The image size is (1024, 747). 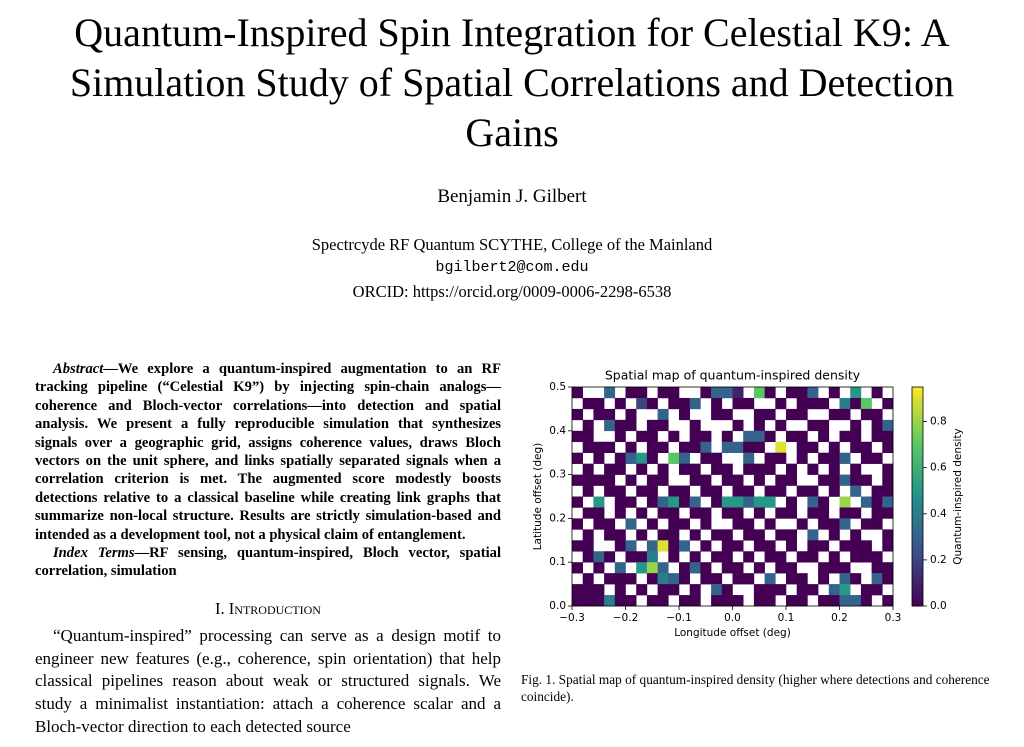 I want to click on colorbar-frame, so click(x=917, y=496).